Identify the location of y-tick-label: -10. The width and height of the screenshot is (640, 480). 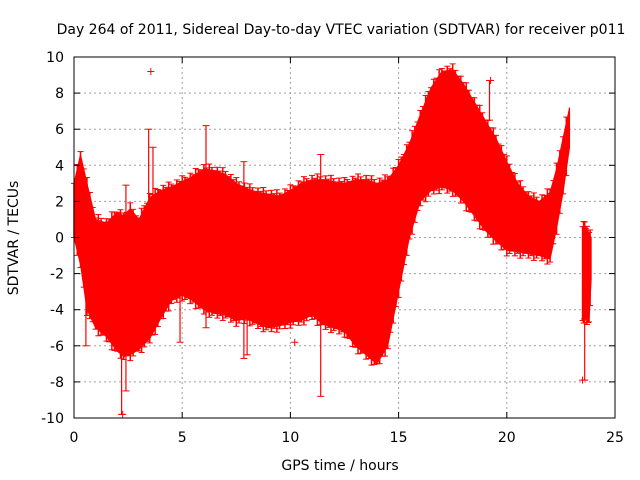
(52, 419).